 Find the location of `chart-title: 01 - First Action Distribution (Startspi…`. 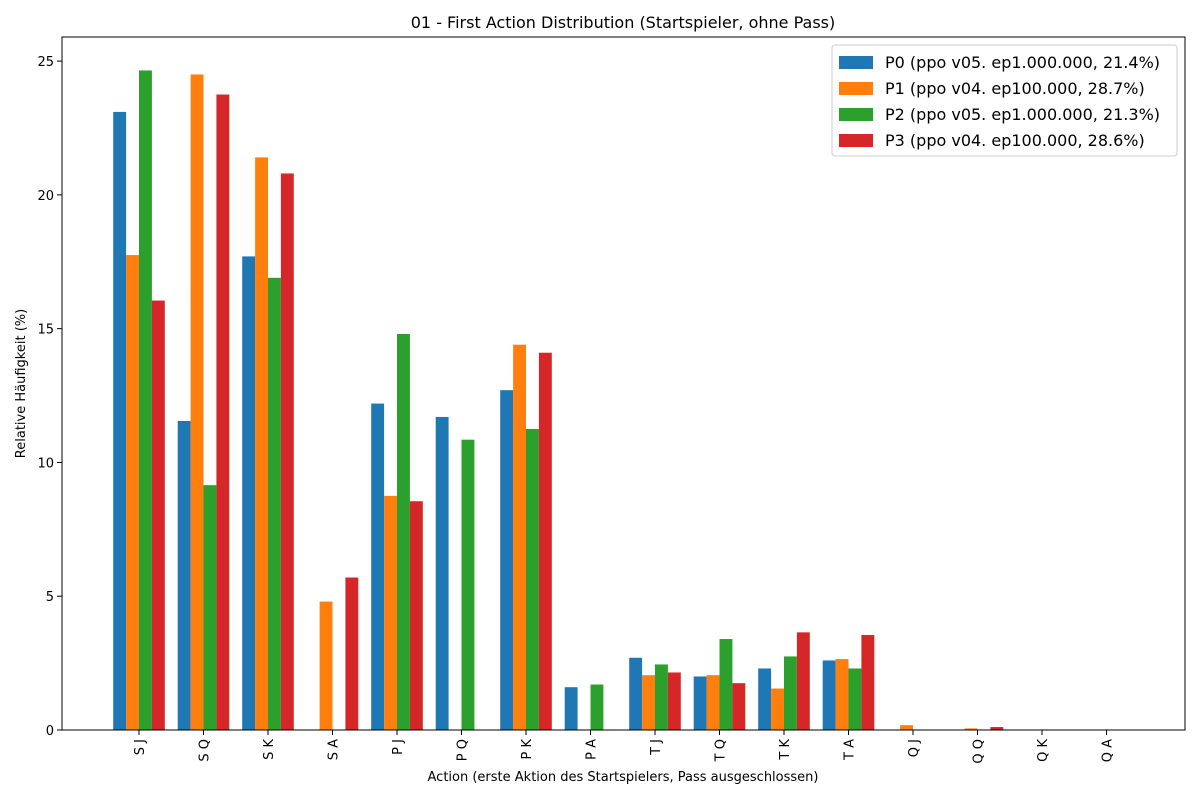

chart-title: 01 - First Action Distribution (Startspi… is located at coordinates (623, 22).